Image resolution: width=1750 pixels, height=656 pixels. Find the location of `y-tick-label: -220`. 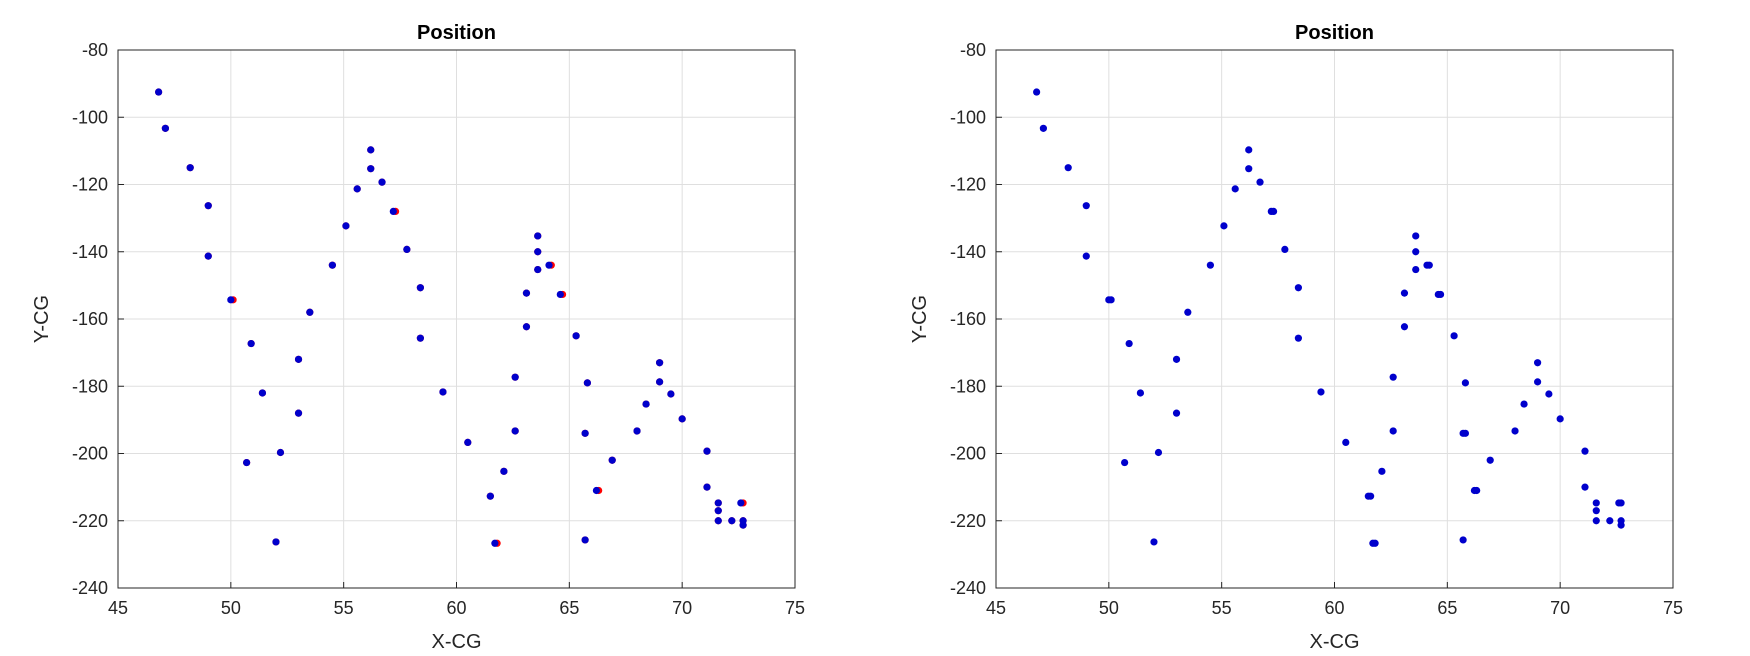

y-tick-label: -220 is located at coordinates (90, 521).